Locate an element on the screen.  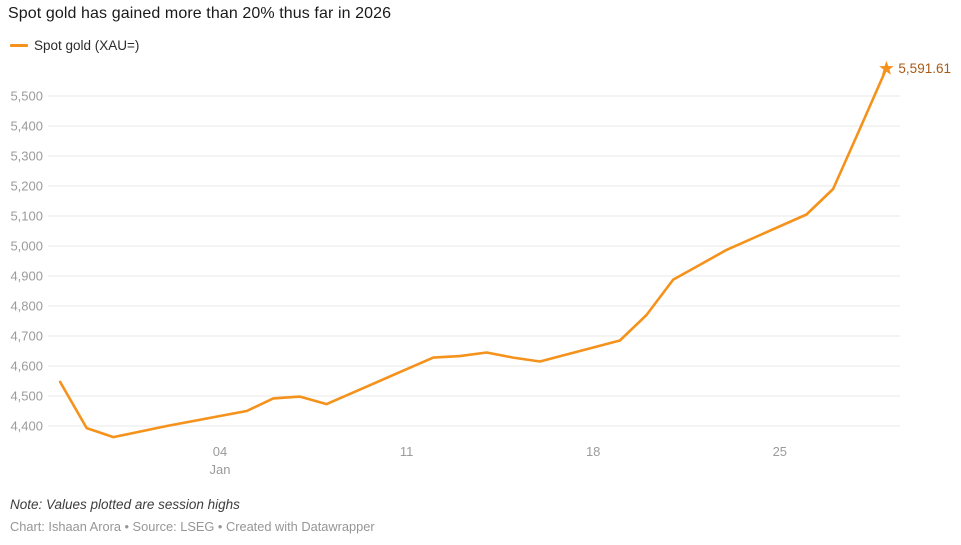
y-tick-label: 5,300 is located at coordinates (26, 156).